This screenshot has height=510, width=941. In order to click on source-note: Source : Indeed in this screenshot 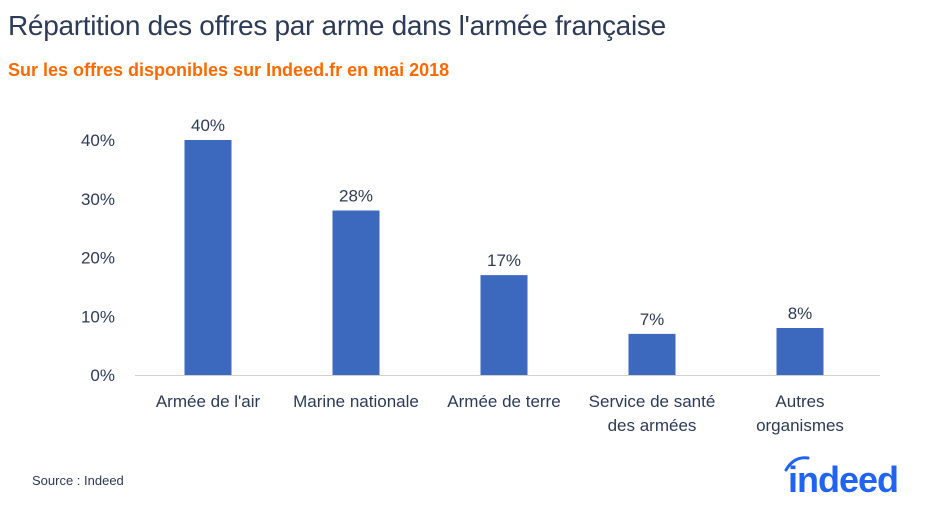, I will do `click(78, 480)`.